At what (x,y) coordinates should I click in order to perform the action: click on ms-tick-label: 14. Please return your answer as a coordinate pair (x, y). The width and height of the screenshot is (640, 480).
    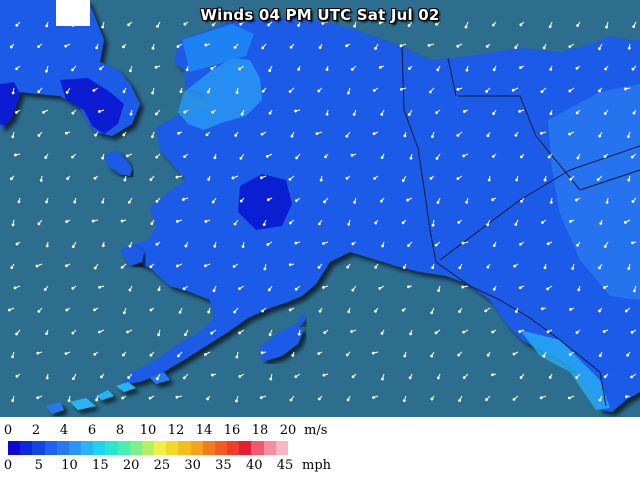
    Looking at the image, I should click on (204, 430).